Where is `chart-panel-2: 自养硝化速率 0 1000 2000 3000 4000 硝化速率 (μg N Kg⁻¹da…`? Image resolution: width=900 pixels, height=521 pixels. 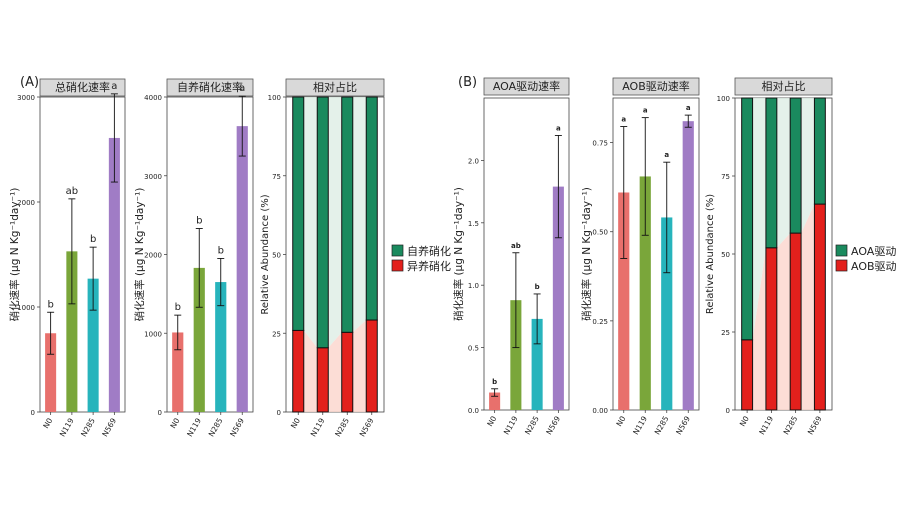 chart-panel-2: 自养硝化速率 0 1000 2000 3000 4000 硝化速率 (μg N Kg⁻¹da… is located at coordinates (193, 258).